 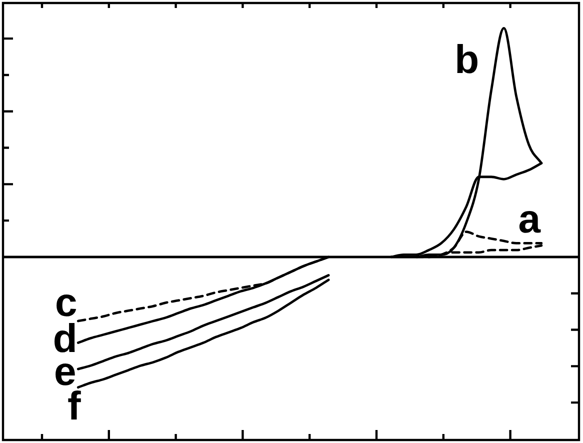 I want to click on series-label: a, so click(x=530, y=219).